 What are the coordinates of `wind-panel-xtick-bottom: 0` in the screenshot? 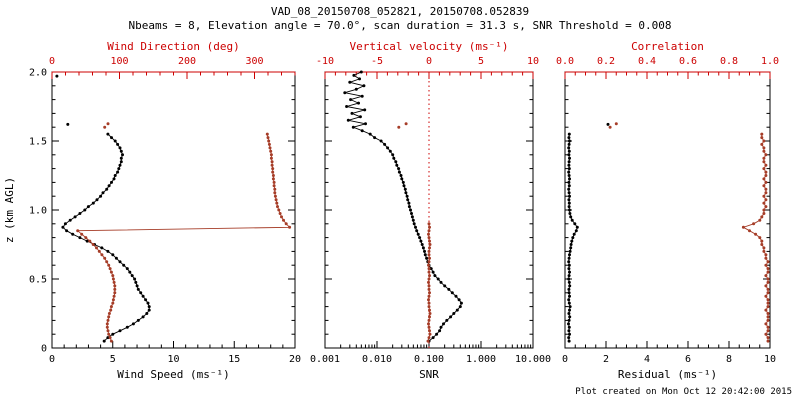 It's located at (52, 359).